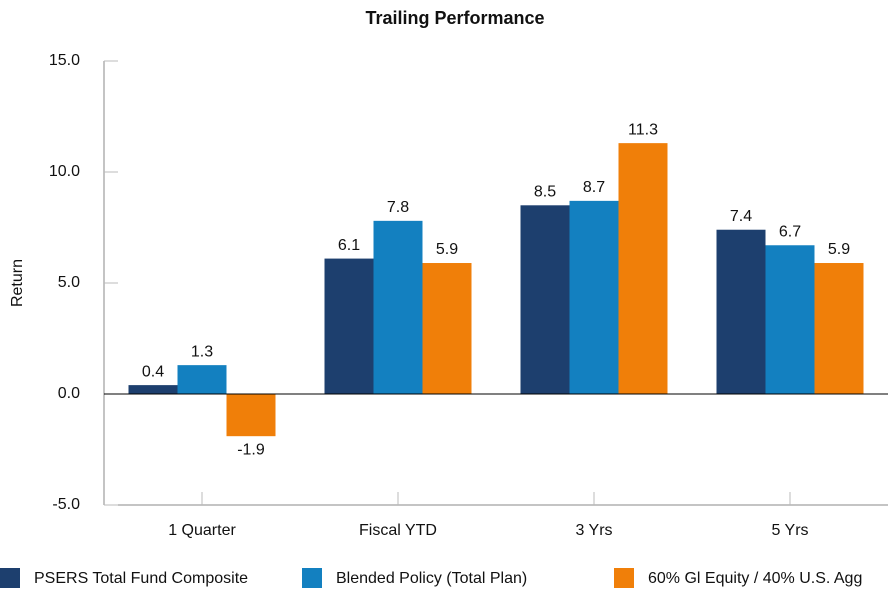  I want to click on legend-label: 60% Gl Equity / 40% U.S. Agg, so click(755, 578).